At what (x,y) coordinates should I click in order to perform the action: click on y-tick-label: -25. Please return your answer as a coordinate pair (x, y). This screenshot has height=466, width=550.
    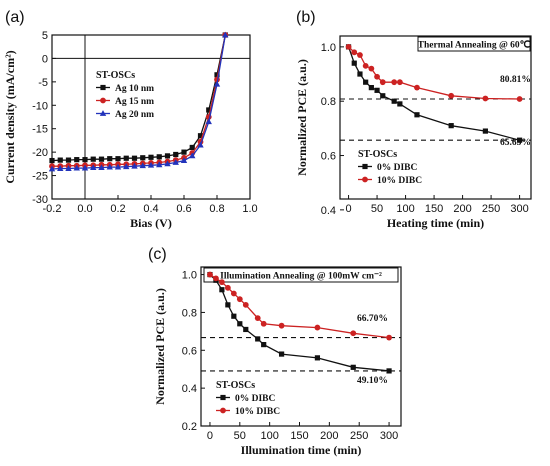
    Looking at the image, I should click on (40, 177).